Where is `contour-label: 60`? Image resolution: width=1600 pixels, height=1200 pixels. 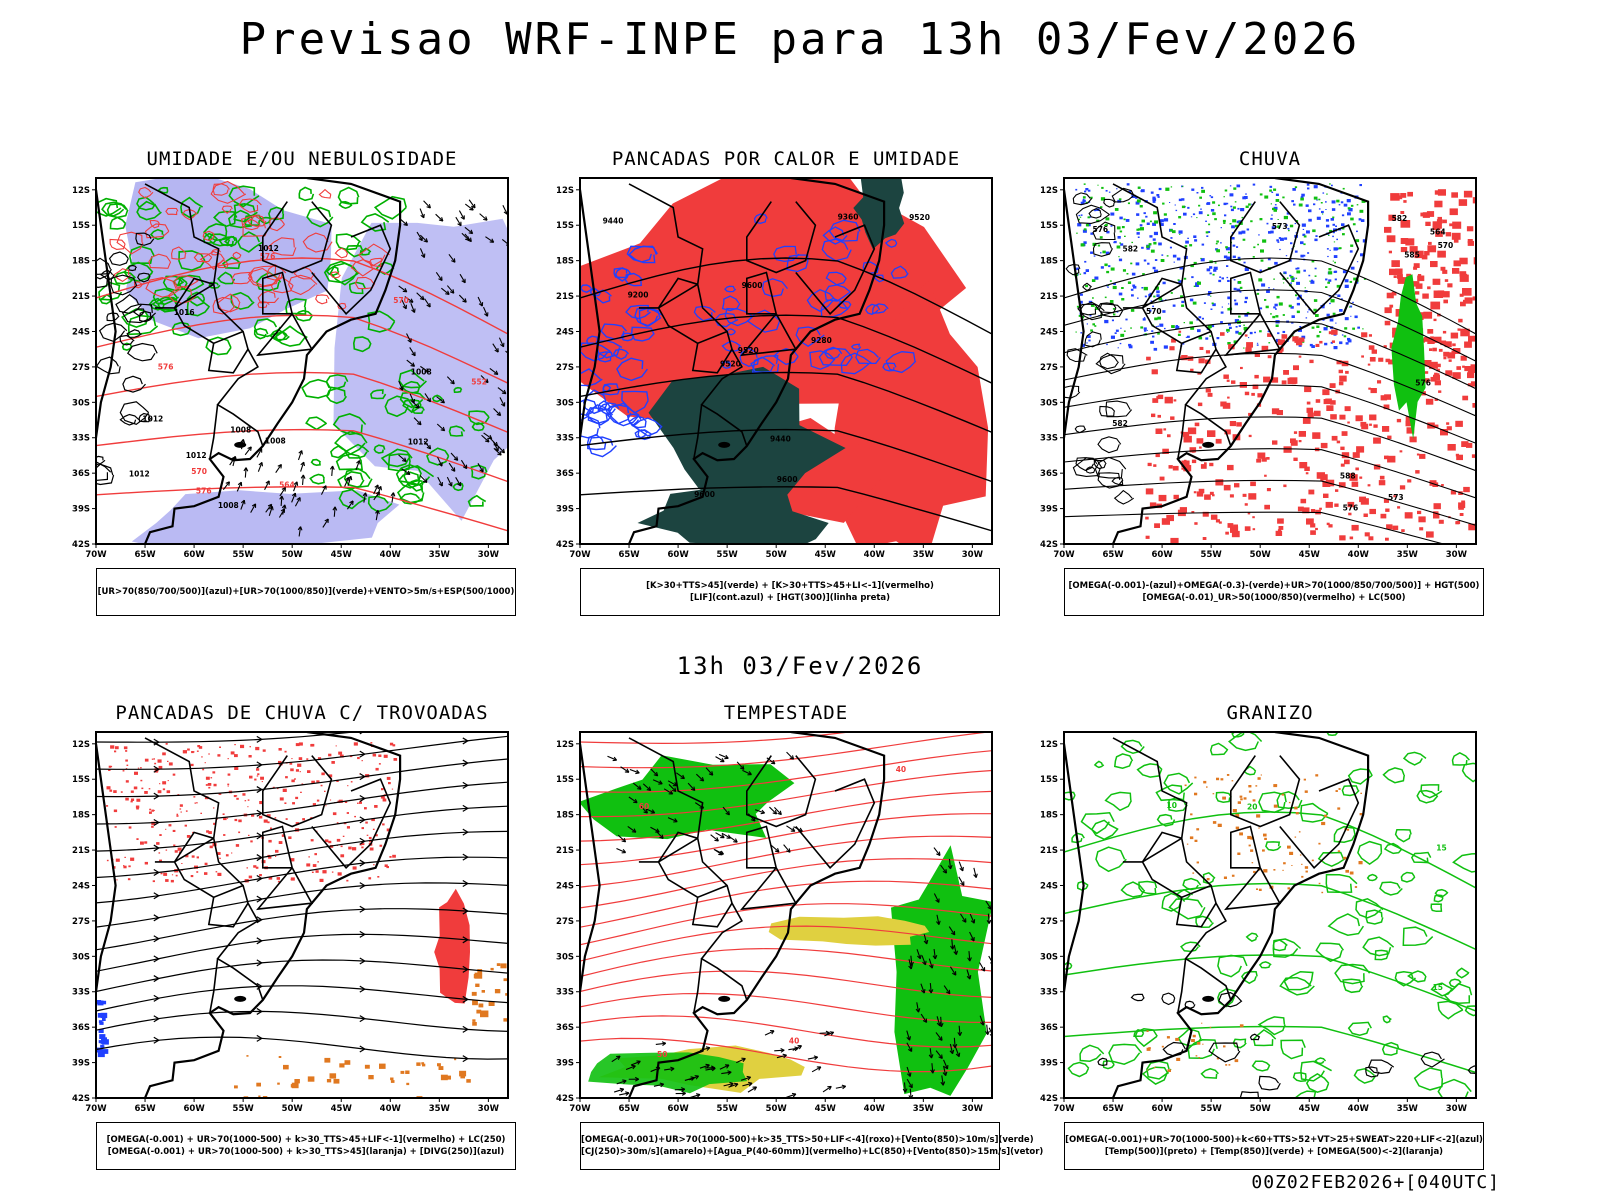 contour-label: 60 is located at coordinates (644, 806).